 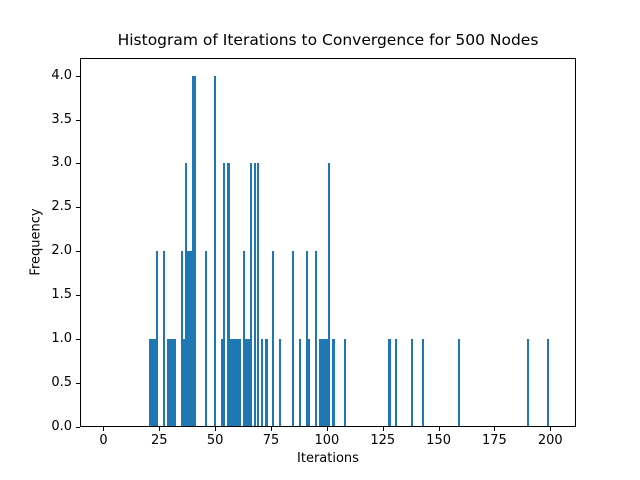 I want to click on x-axis-label: Iterations, so click(x=328, y=458).